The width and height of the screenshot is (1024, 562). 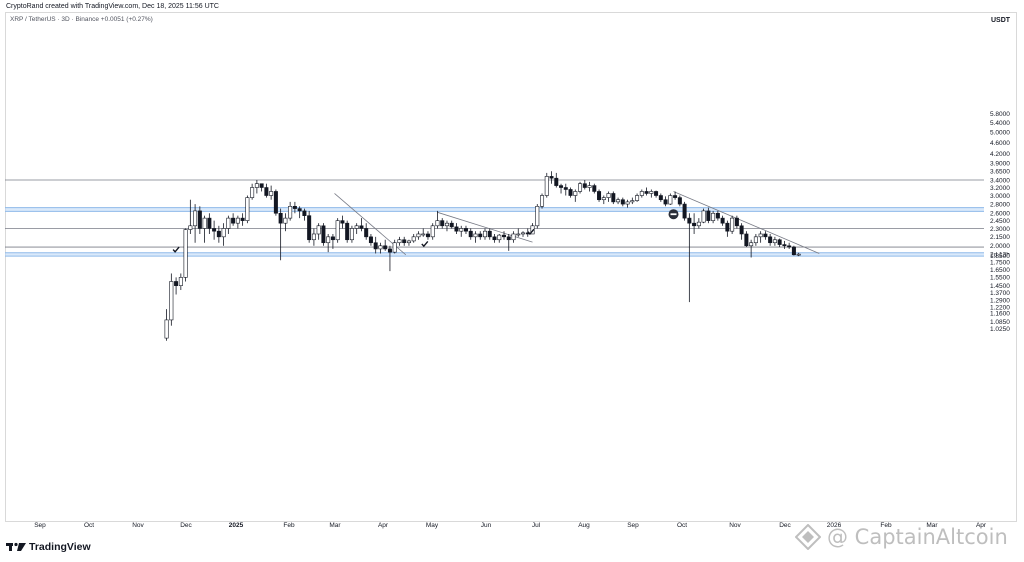 What do you see at coordinates (584, 525) in the screenshot?
I see `x-tick-label: Aug` at bounding box center [584, 525].